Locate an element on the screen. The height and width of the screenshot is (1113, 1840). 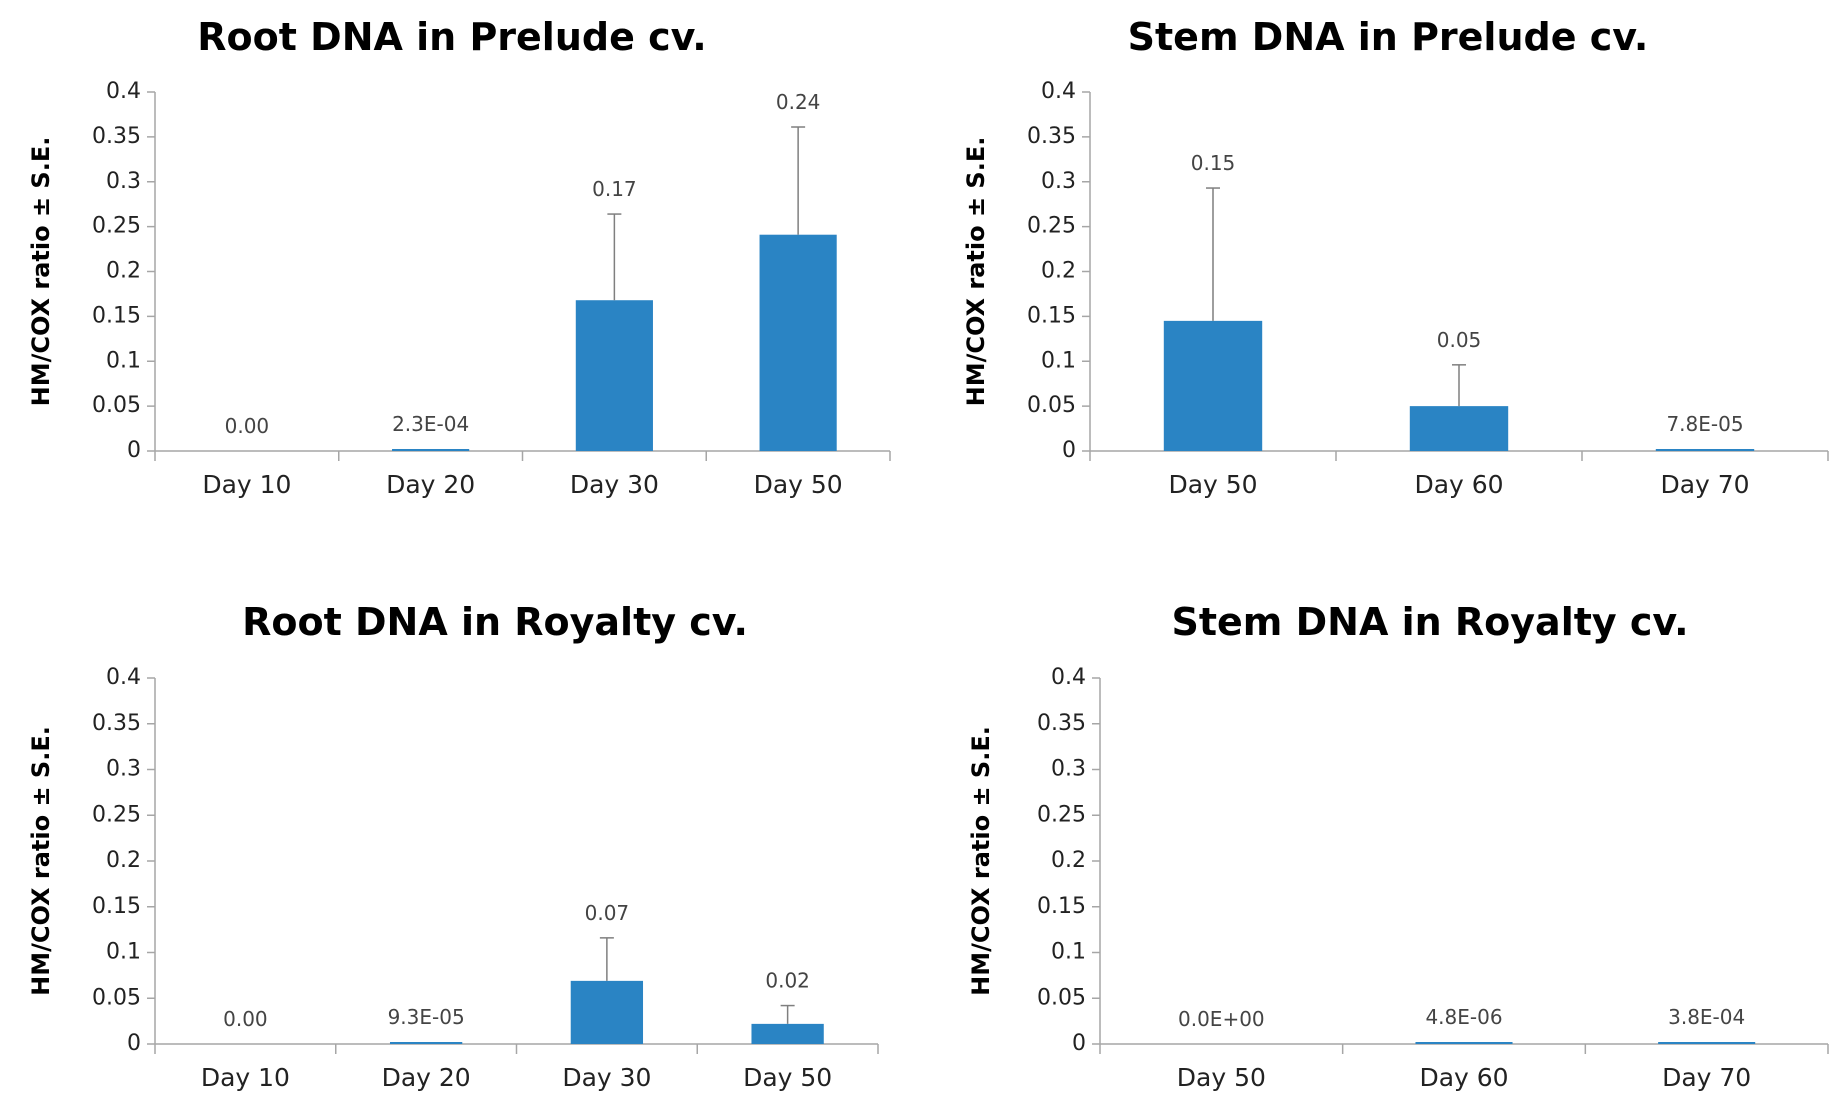
data-label: 0.15 is located at coordinates (1213, 163).